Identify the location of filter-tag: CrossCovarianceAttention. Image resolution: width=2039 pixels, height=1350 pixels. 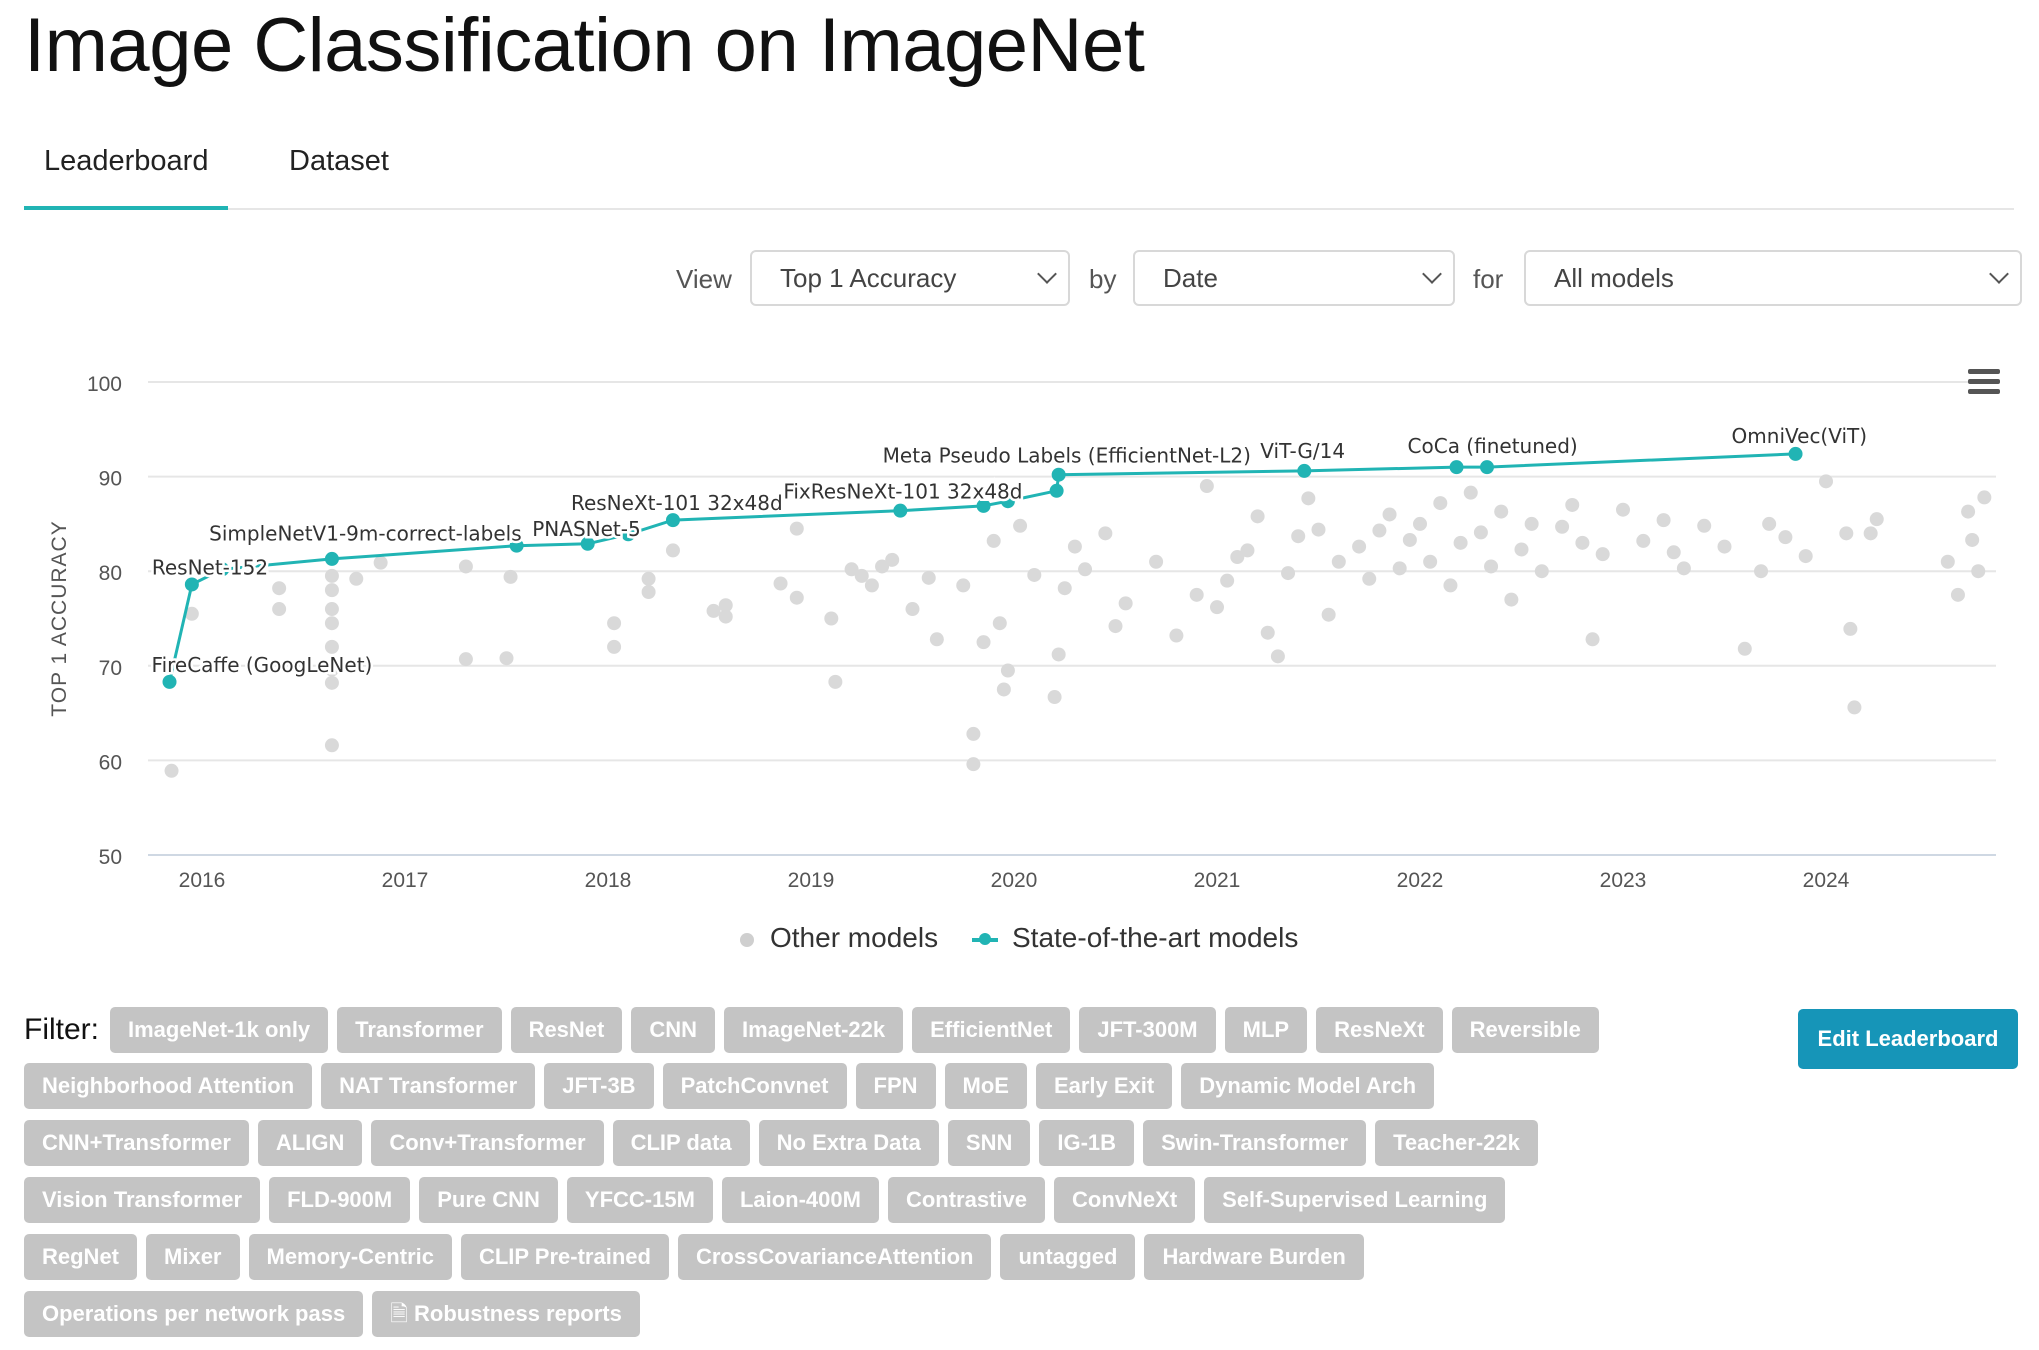
(834, 1257).